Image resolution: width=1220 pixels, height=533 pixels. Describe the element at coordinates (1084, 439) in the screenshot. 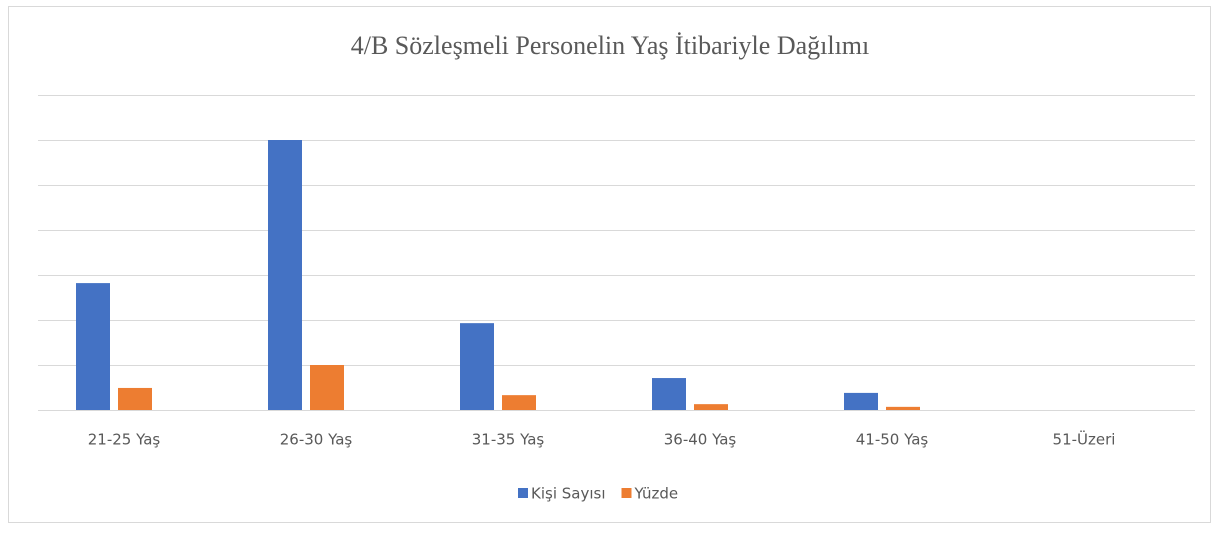

I see `x-tick-label: 51-Üzeri` at that location.